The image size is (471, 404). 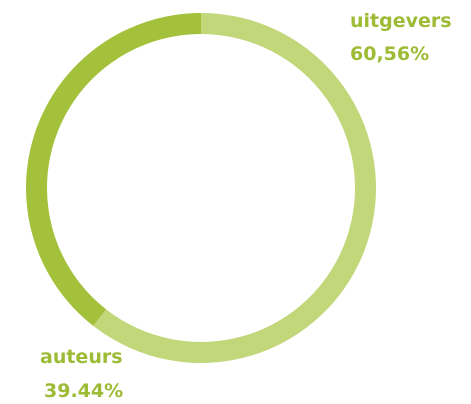 I want to click on slice-label: auteurs, so click(x=81, y=357).